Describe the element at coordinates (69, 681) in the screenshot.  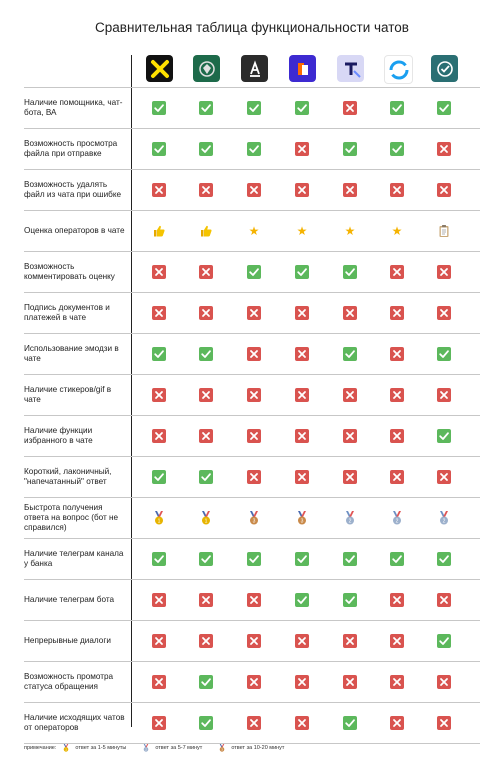
I see `row-label: Возможность промотра статуса обращения` at that location.